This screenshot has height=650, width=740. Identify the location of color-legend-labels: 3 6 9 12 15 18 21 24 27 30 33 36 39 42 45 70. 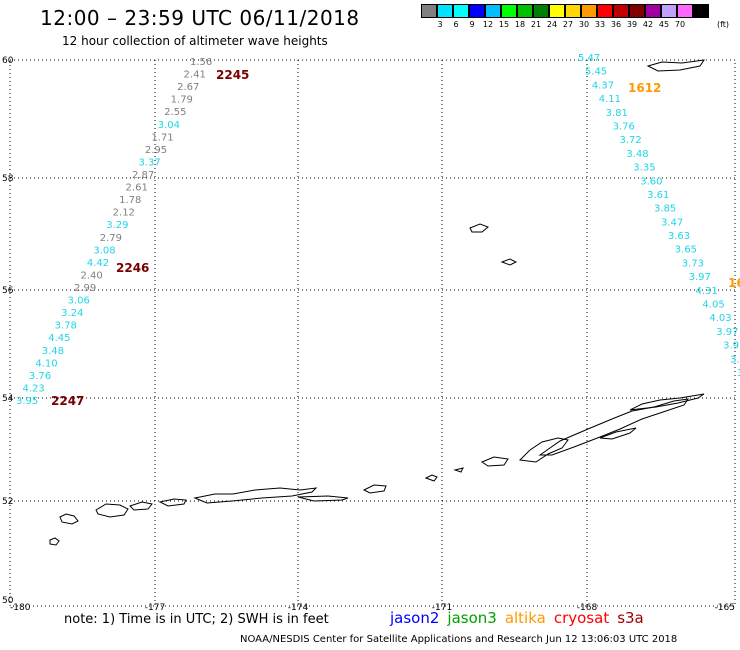
(565, 24).